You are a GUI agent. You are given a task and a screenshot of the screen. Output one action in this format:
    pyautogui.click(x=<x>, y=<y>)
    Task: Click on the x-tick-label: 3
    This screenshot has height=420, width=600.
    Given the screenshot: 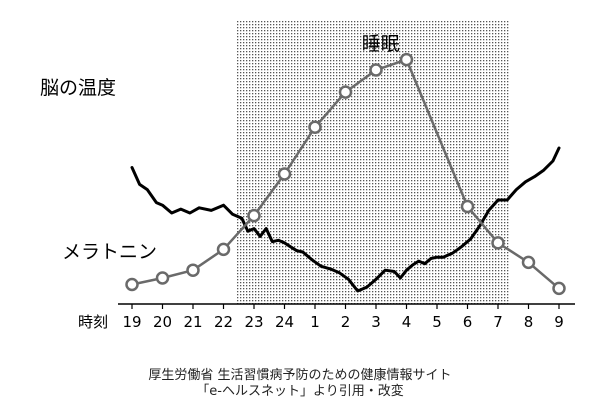 What is the action you would take?
    pyautogui.click(x=376, y=322)
    